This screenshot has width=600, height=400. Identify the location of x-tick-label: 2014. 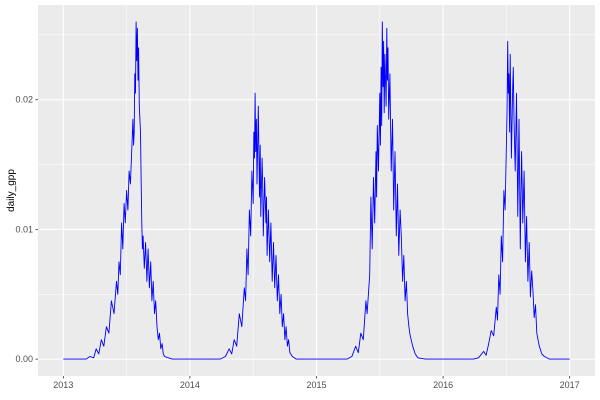
(190, 385).